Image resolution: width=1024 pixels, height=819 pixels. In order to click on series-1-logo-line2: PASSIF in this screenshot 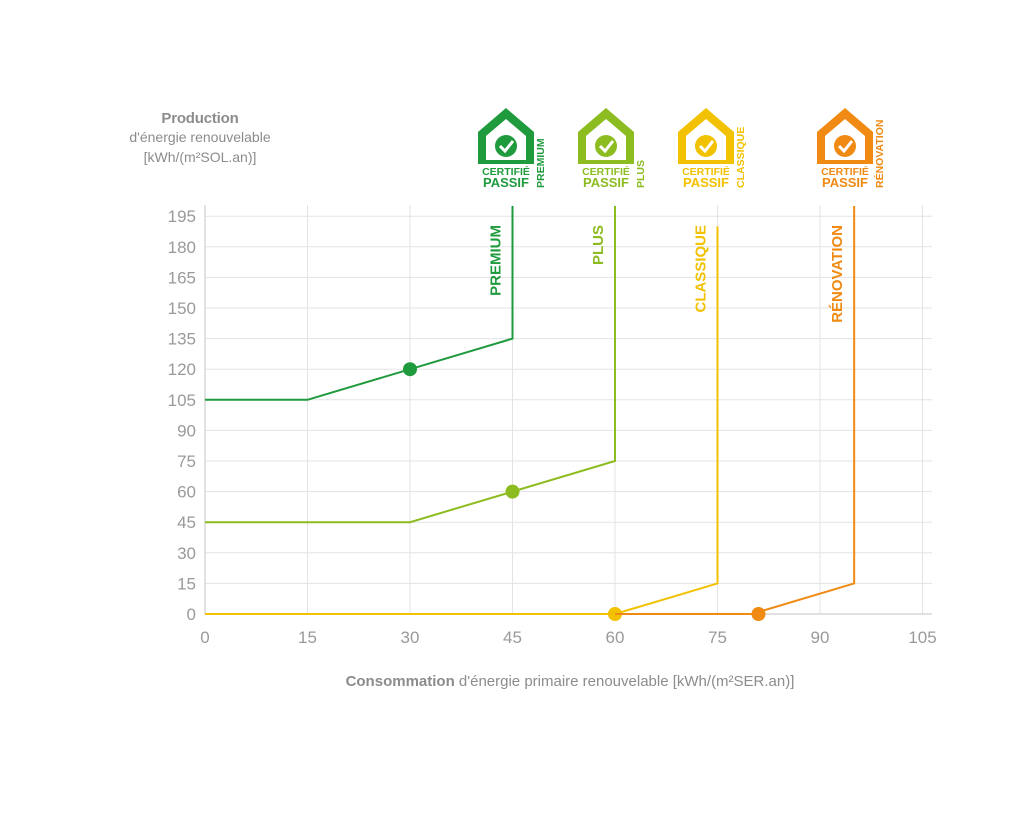, I will do `click(606, 182)`.